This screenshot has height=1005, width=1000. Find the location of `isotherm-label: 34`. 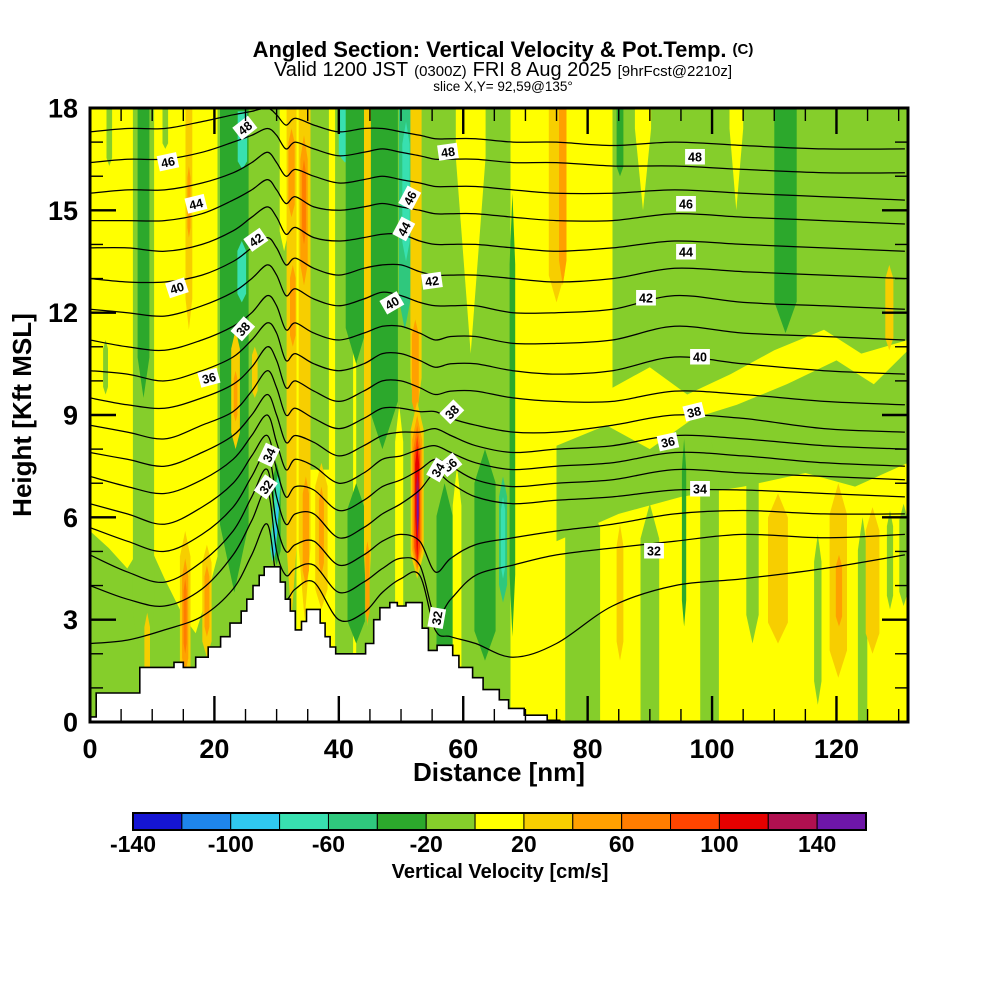

isotherm-label: 34 is located at coordinates (438, 470).